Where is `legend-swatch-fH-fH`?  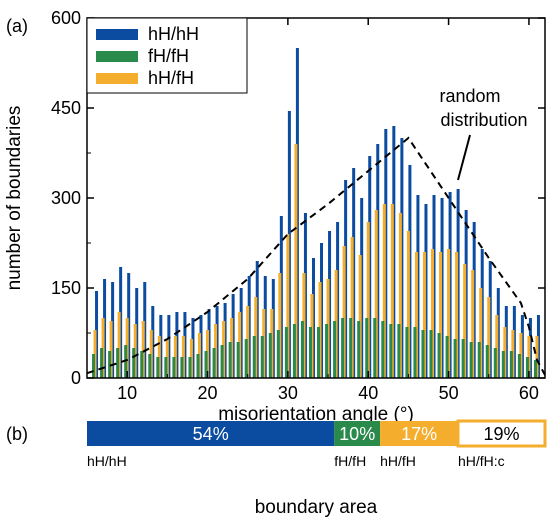 legend-swatch-fH-fH is located at coordinates (117, 56).